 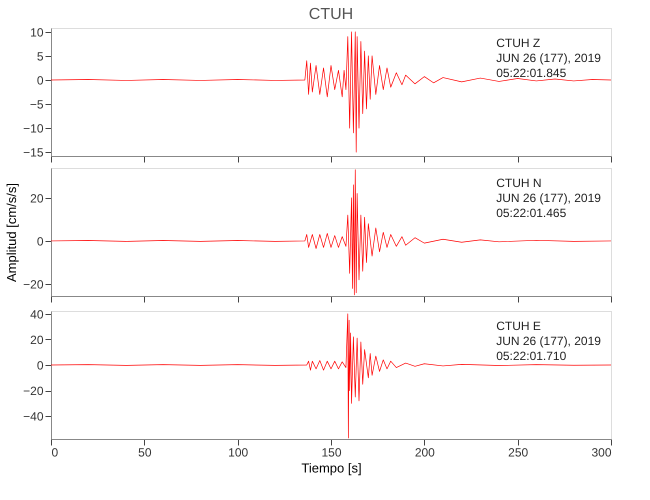 I want to click on annotation: CTUH Z, so click(x=518, y=43).